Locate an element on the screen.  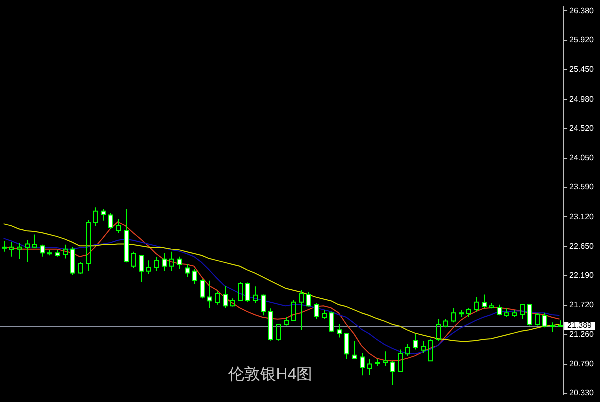
y-tick-label: 22.650 is located at coordinates (582, 246).